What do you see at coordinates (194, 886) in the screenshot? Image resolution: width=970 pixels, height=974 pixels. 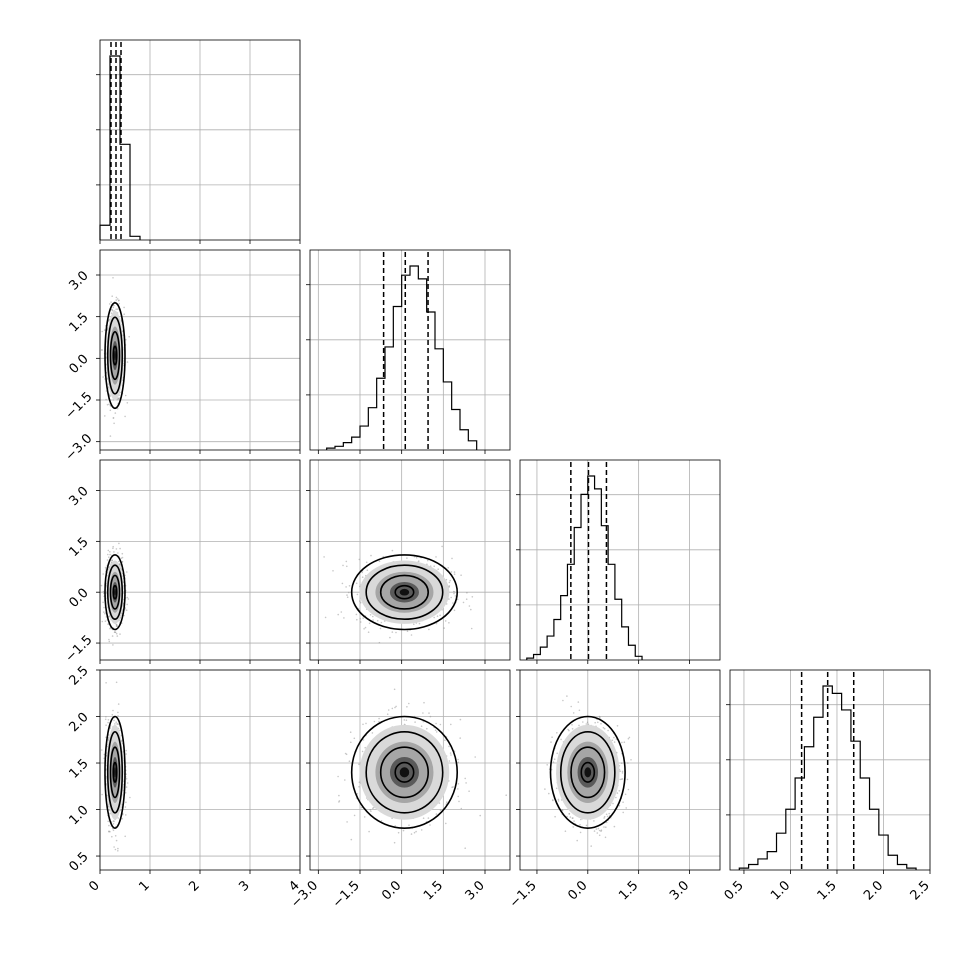 I see `x-tick-label: 2` at bounding box center [194, 886].